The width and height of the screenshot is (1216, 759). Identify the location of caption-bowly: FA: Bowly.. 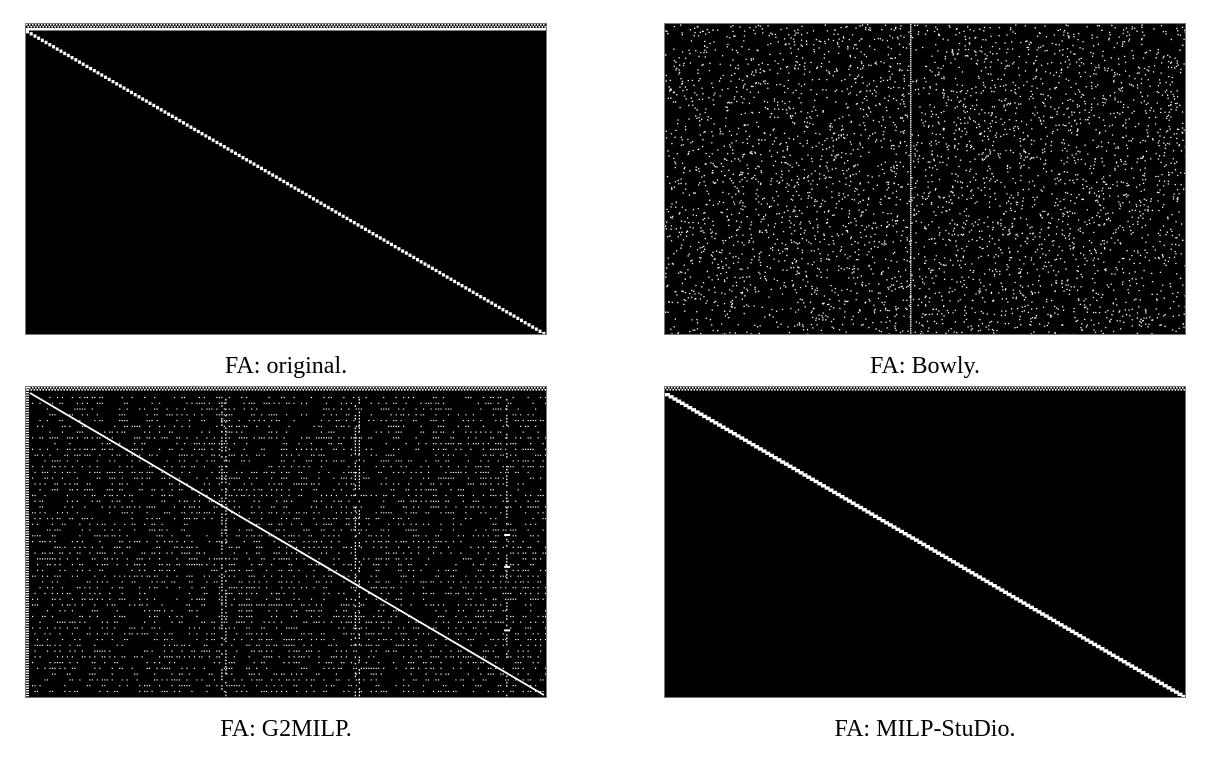
(924, 366).